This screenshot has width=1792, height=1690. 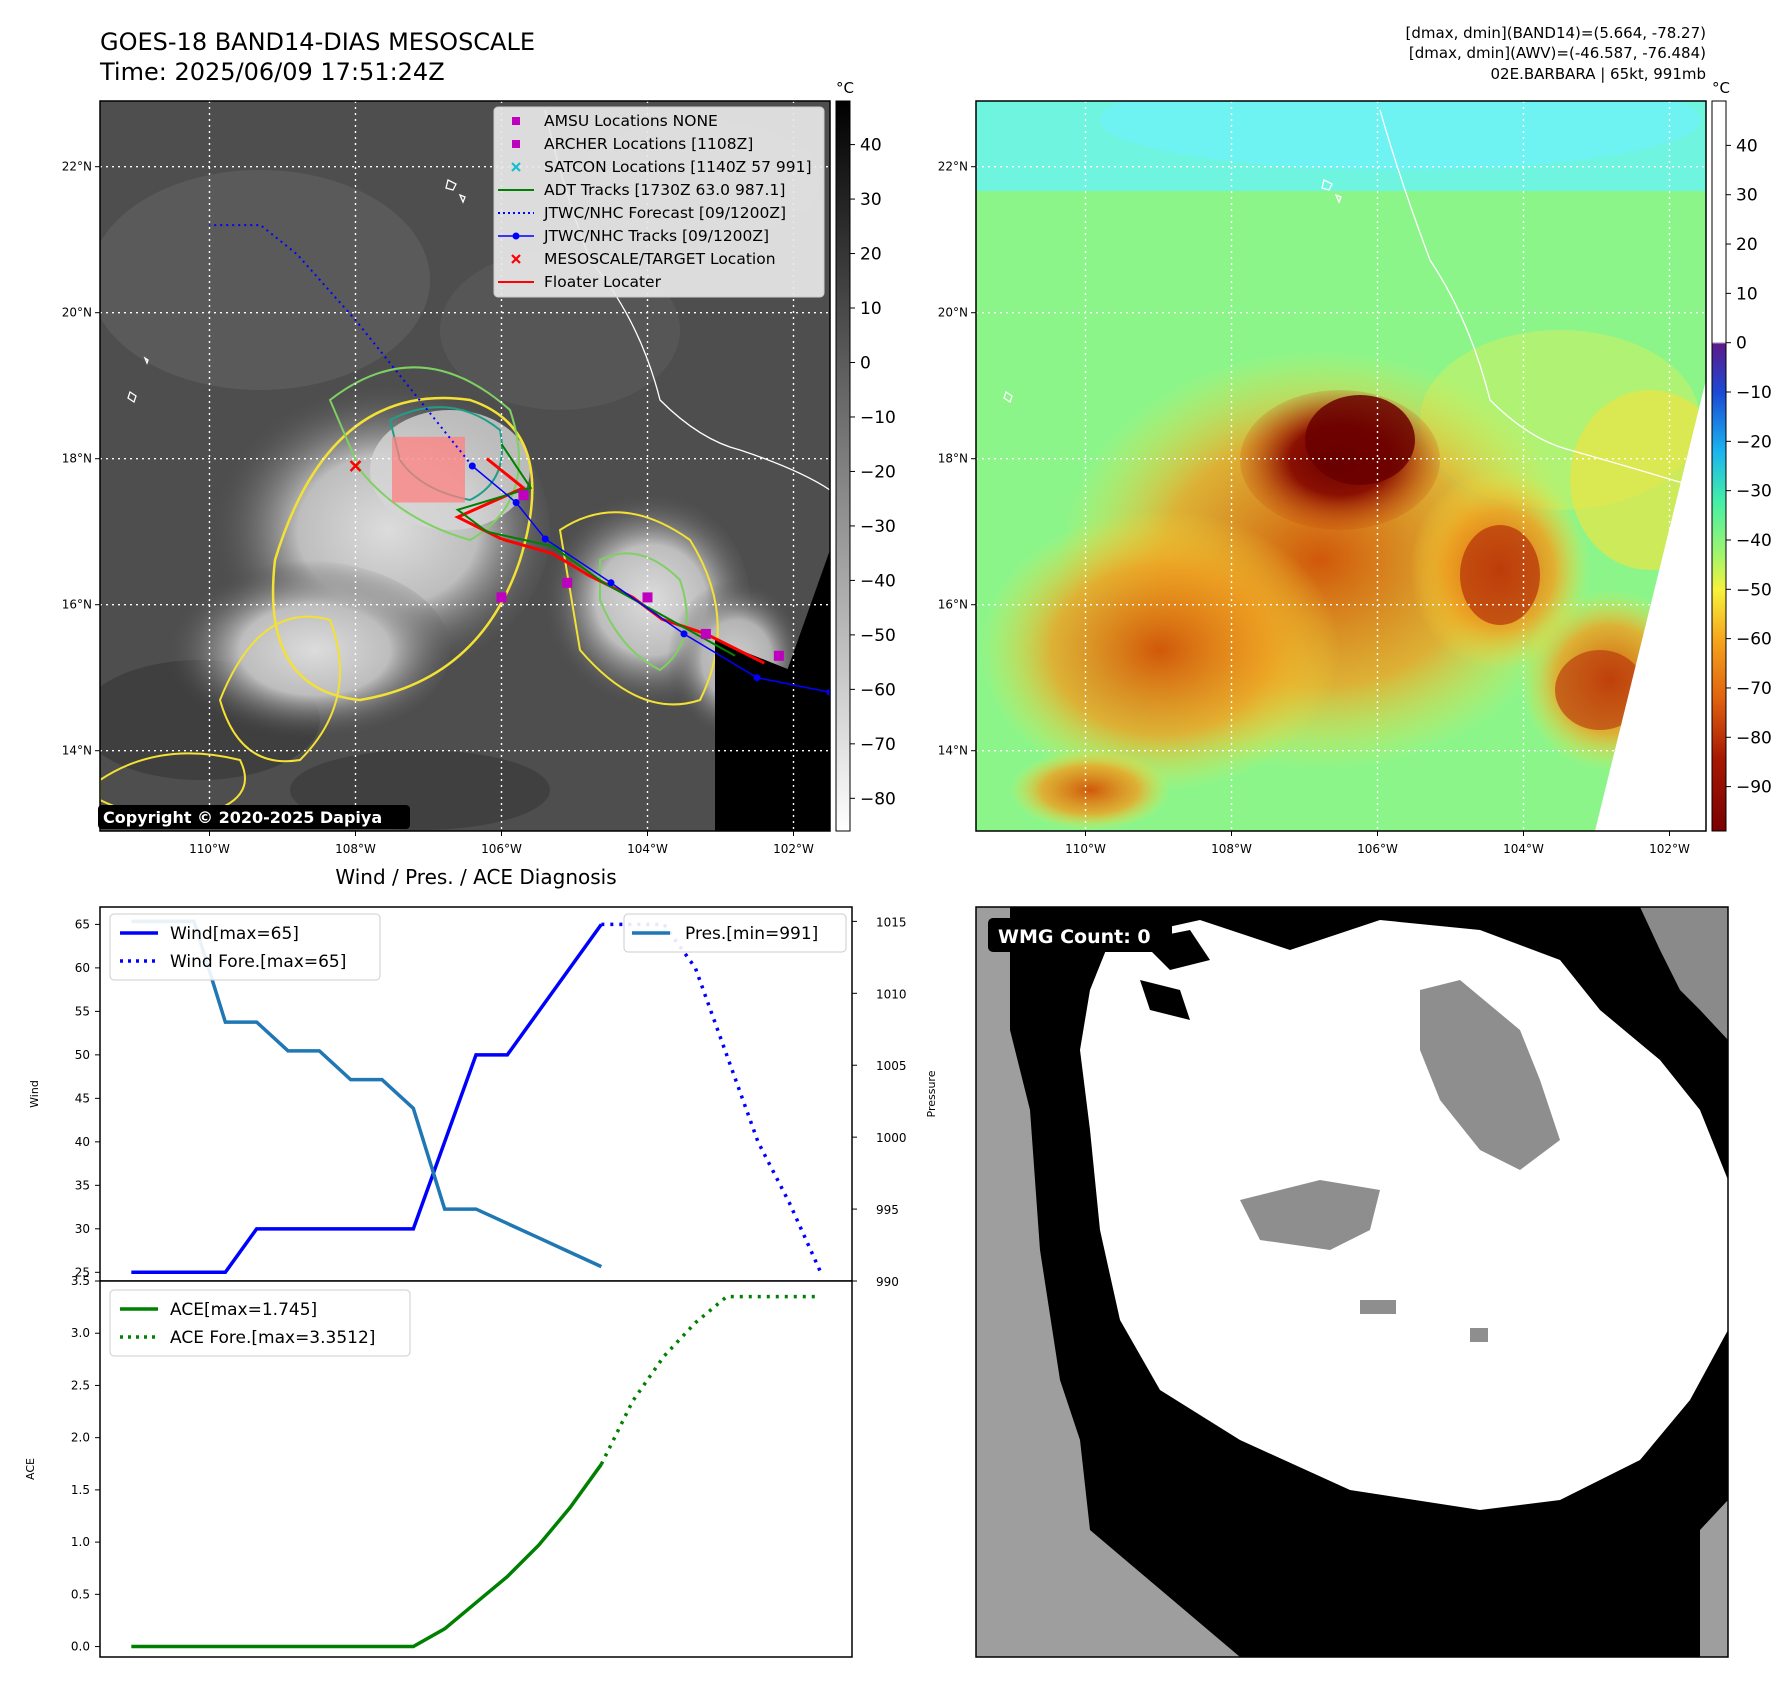 I want to click on colorbar-tick-label: −40, so click(x=878, y=581).